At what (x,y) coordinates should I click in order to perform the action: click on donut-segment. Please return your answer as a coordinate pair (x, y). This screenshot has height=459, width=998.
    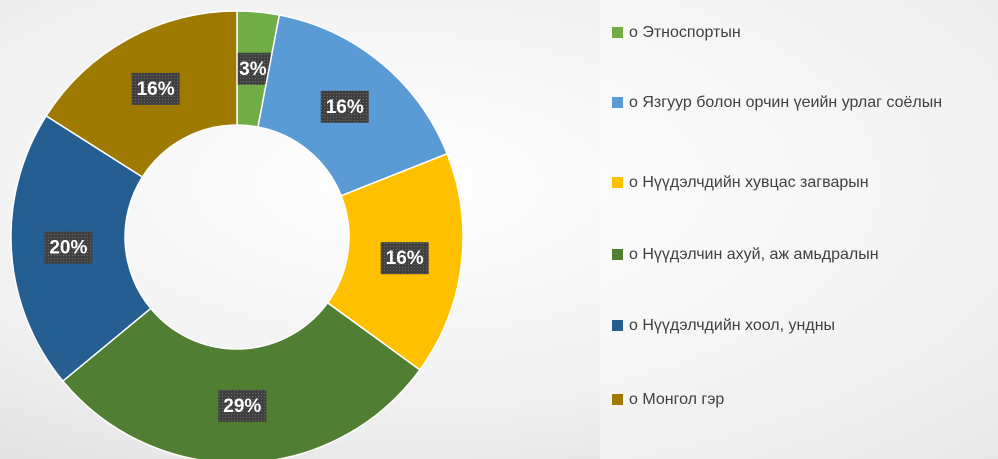
    Looking at the image, I should click on (241, 380).